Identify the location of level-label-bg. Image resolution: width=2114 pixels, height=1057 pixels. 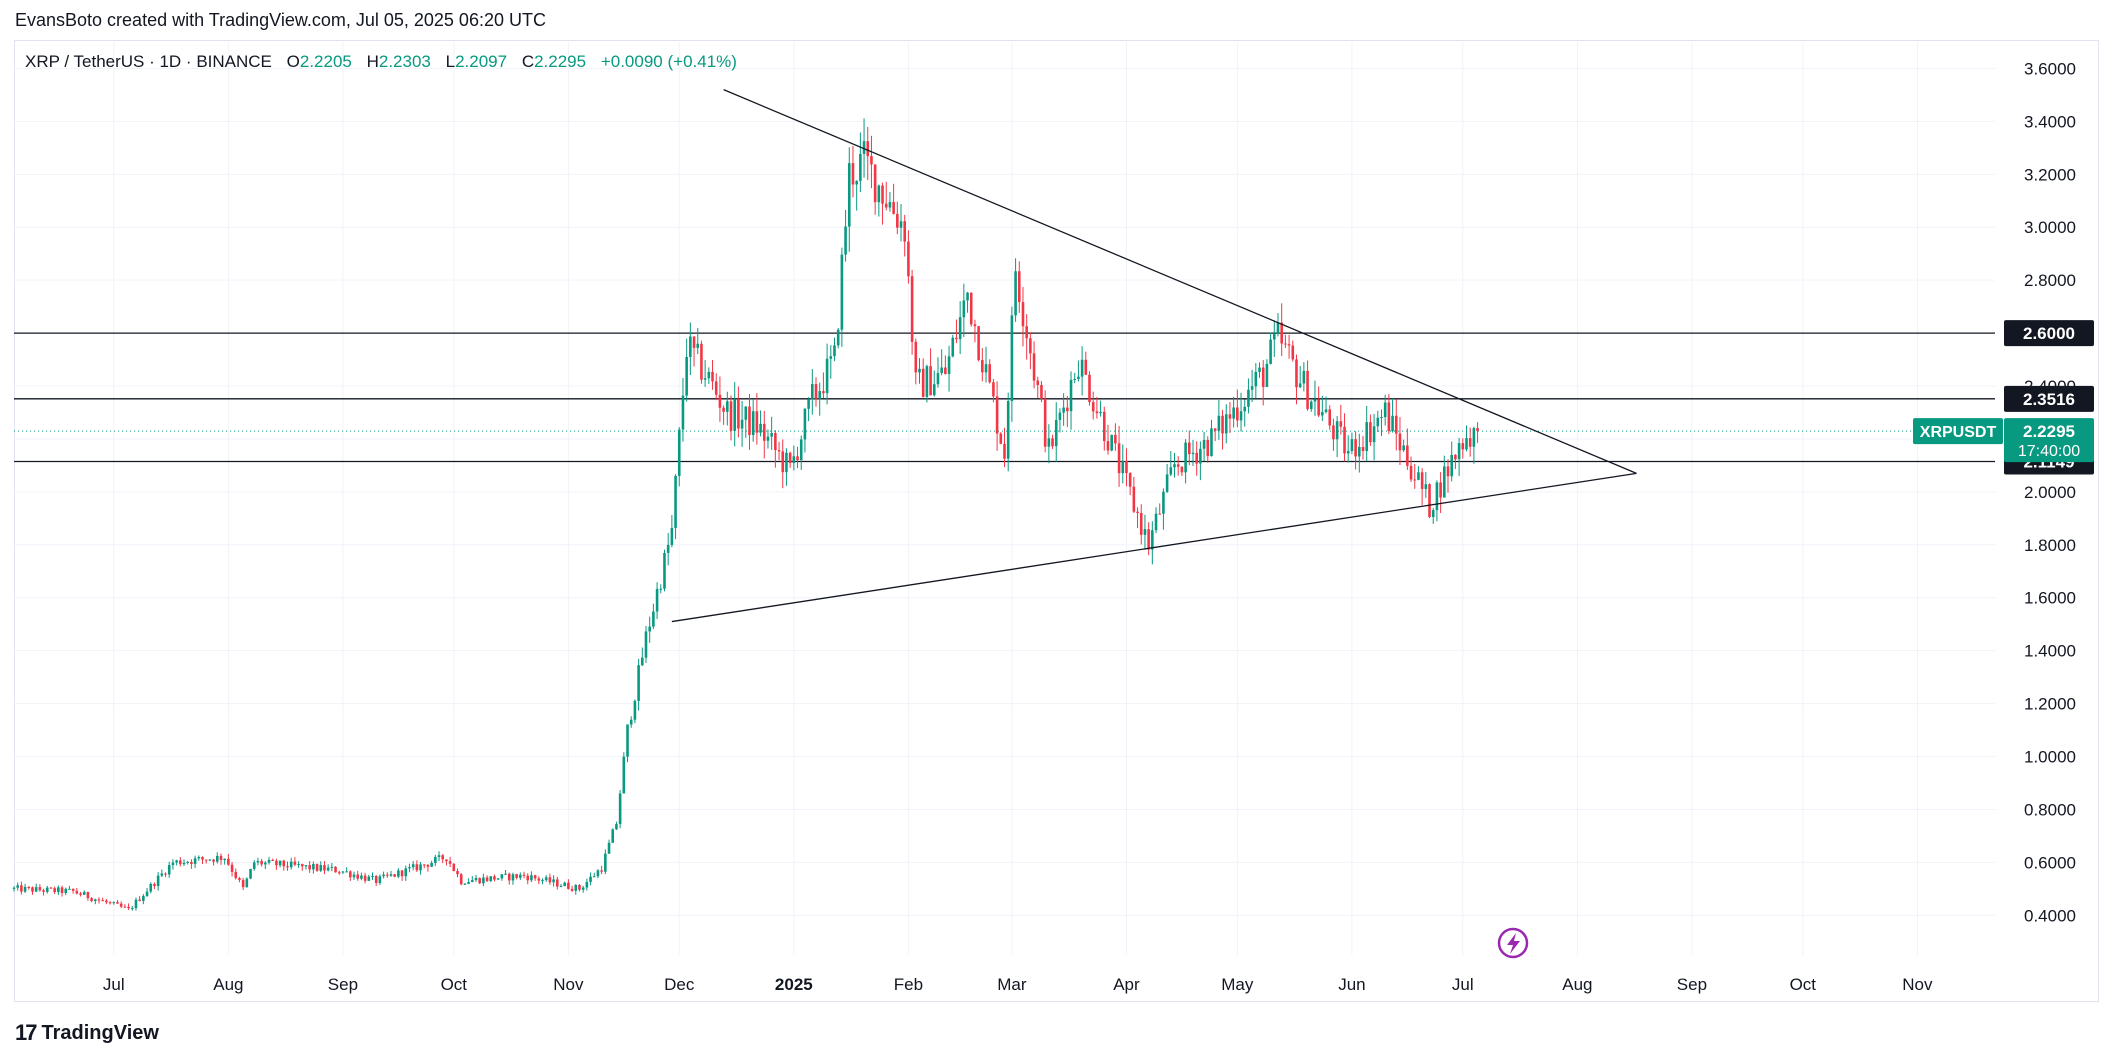
(2049, 398).